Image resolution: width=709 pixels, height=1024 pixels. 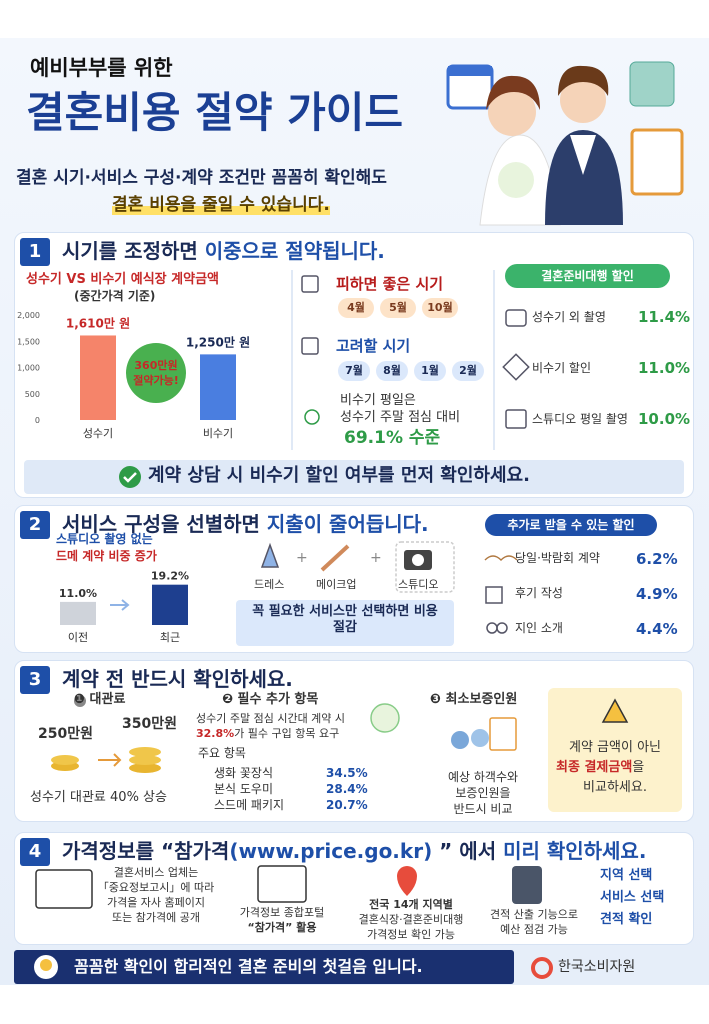 I want to click on discount-value: 11.0%, so click(x=664, y=368).